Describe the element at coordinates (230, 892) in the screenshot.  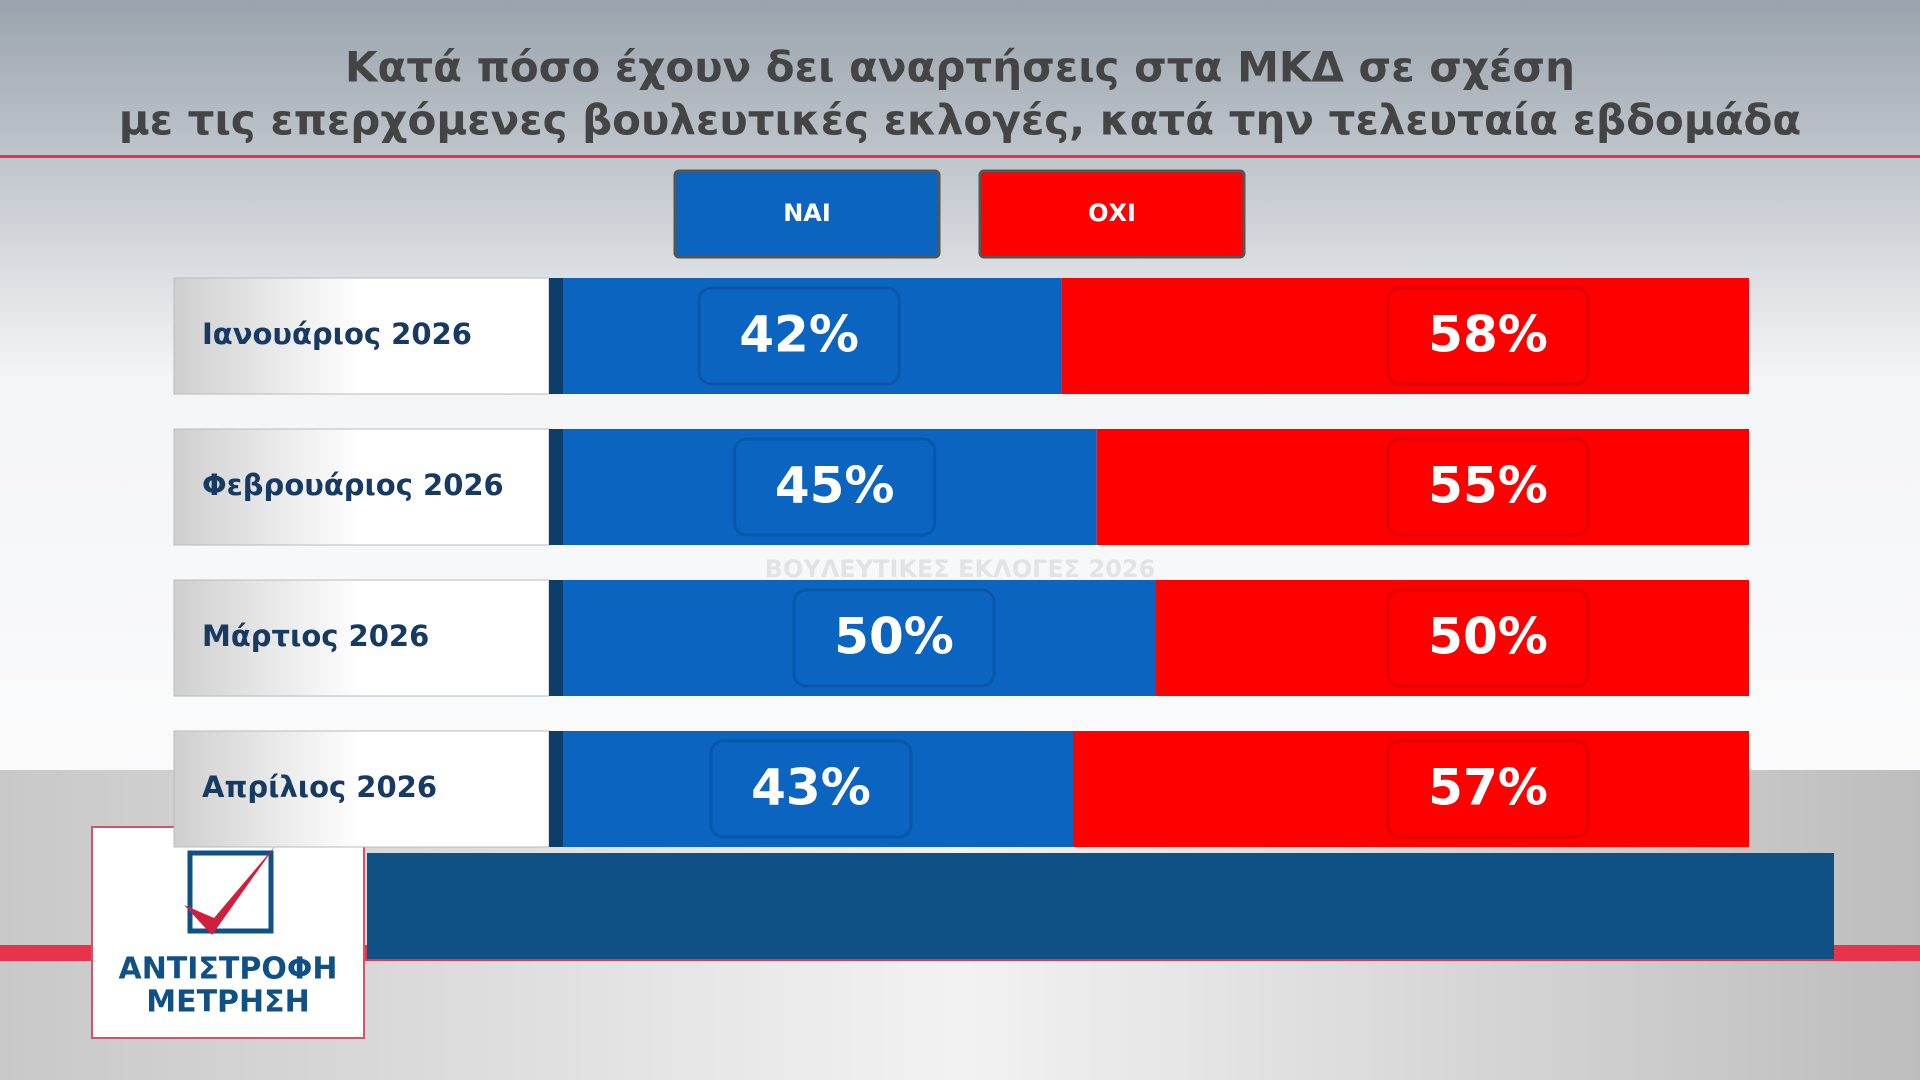
I see `logo-square` at that location.